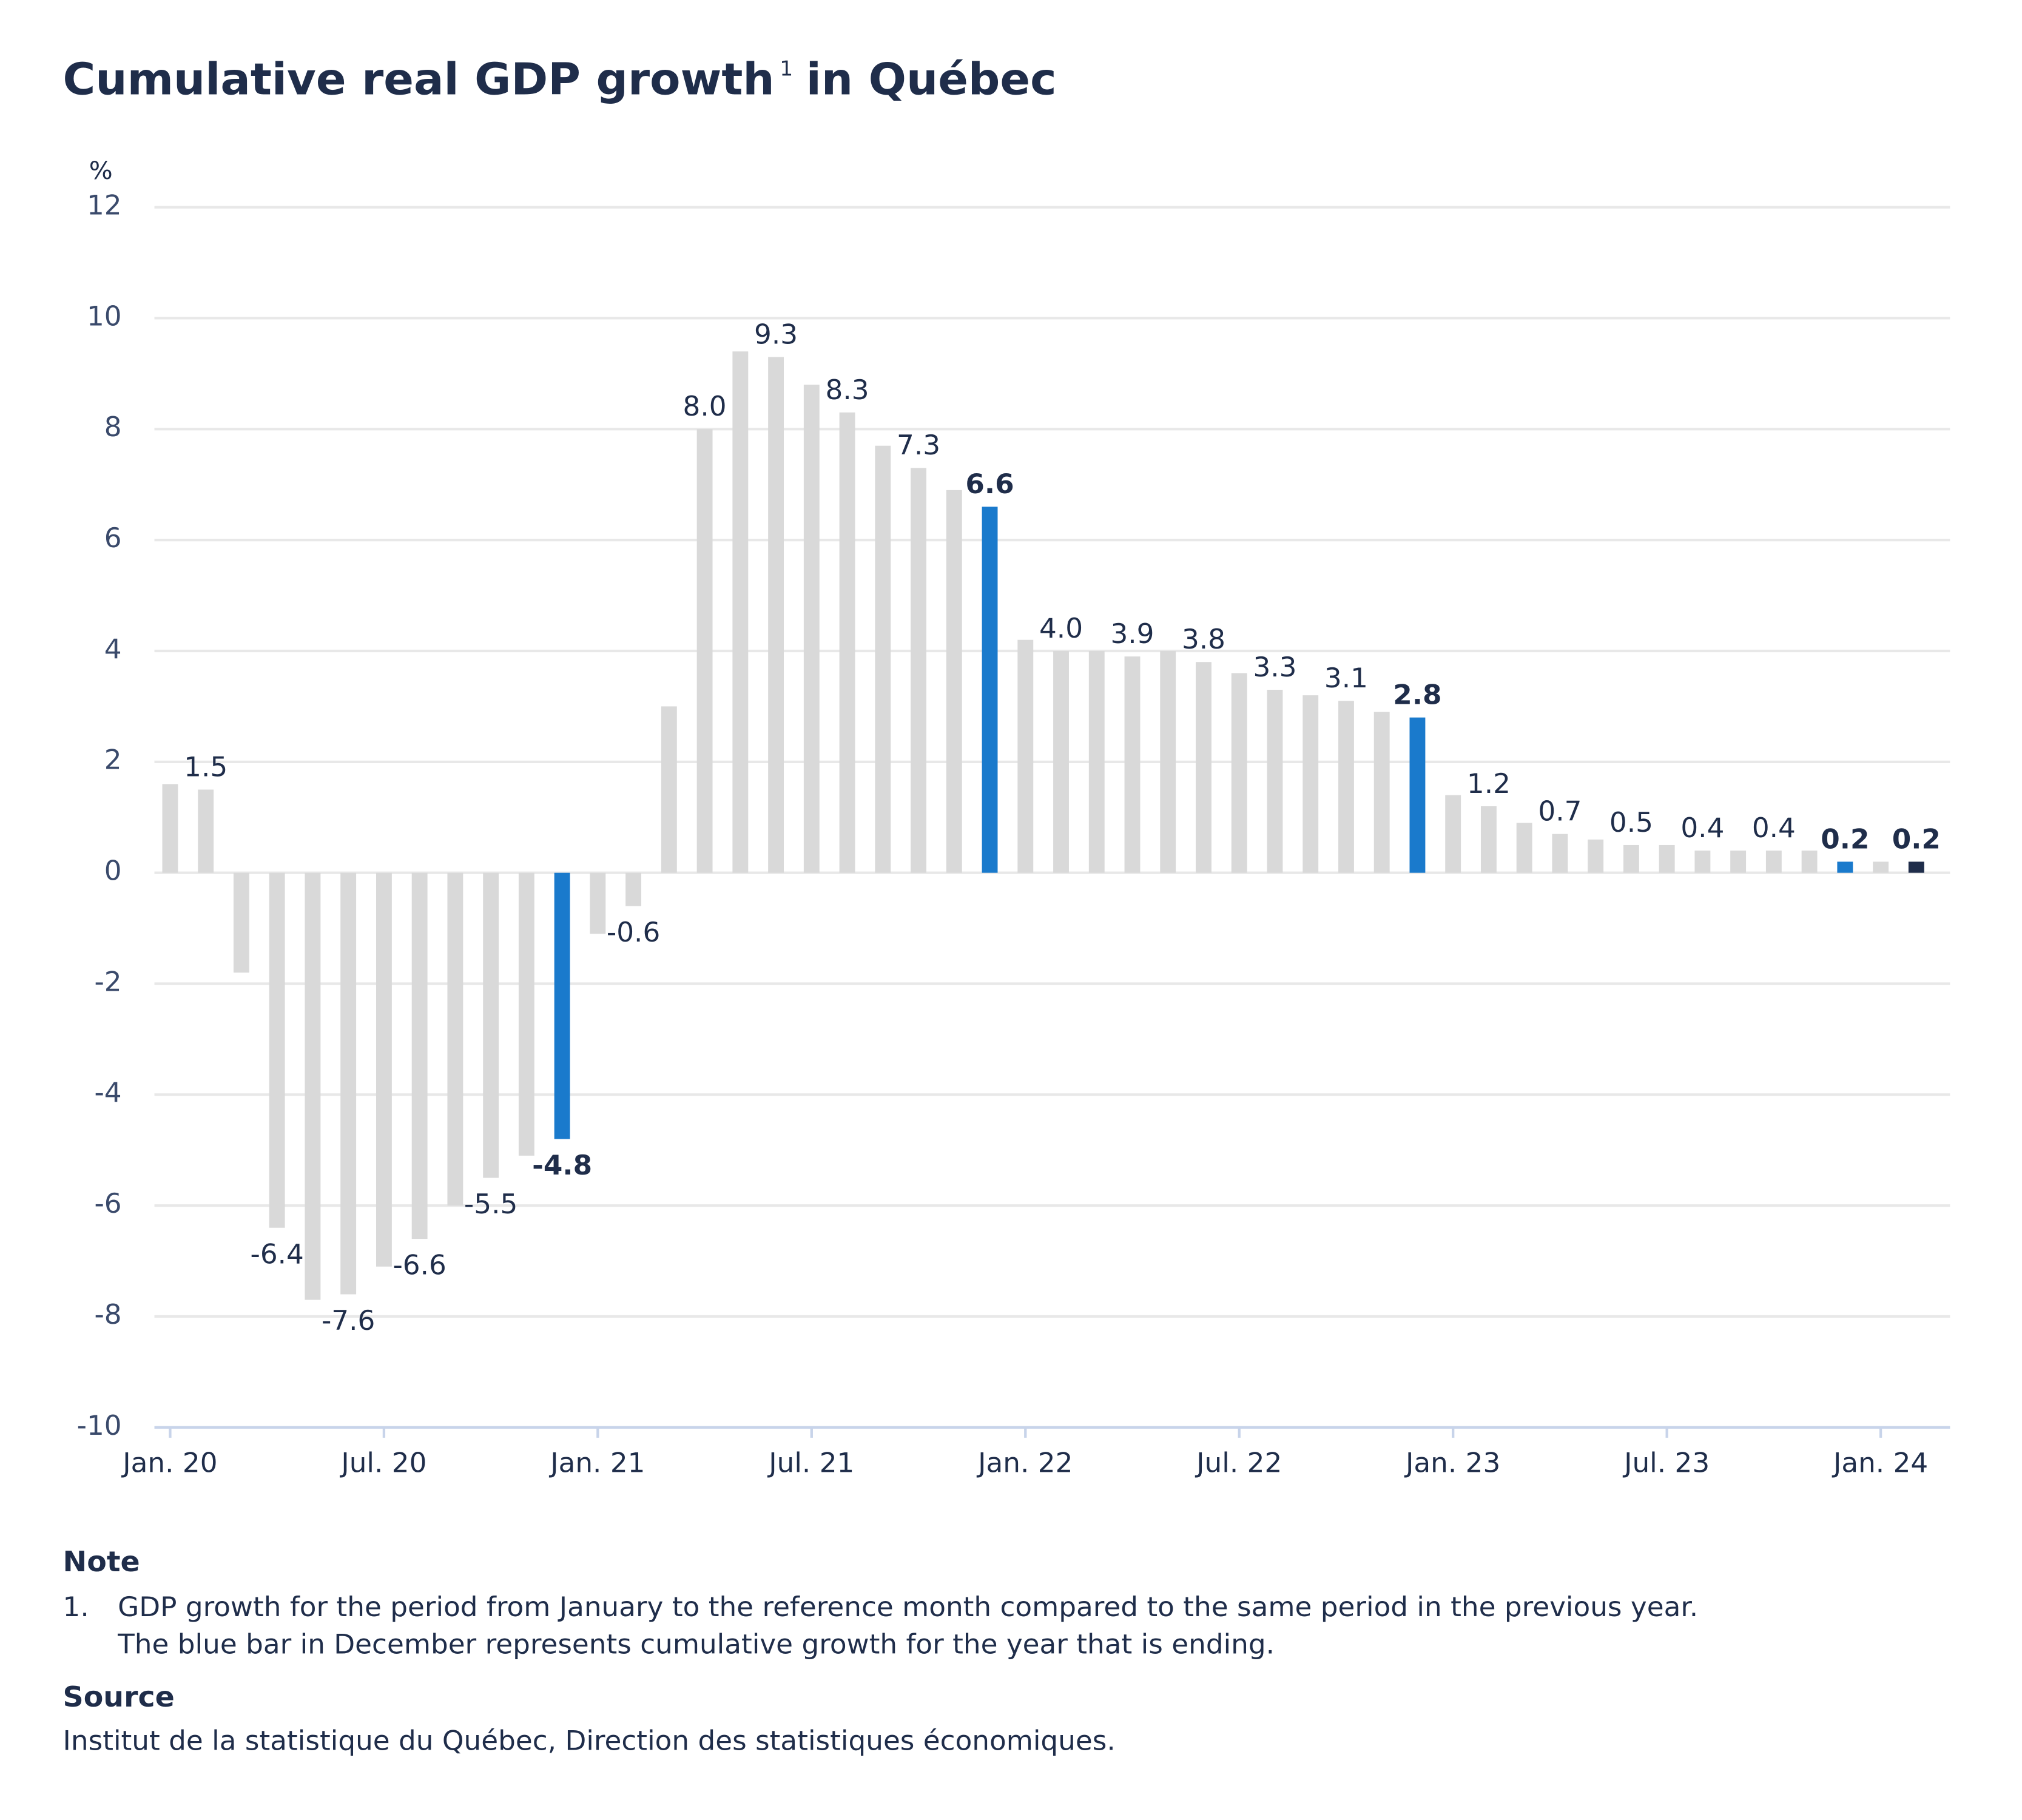 This screenshot has width=2022, height=1820. Describe the element at coordinates (705, 407) in the screenshot. I see `value-label: 8.0` at that location.